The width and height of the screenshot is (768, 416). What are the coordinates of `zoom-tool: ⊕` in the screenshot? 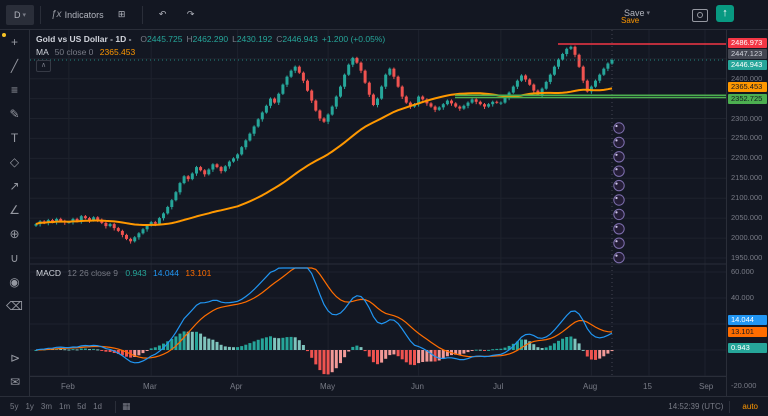 It's located at (14, 234).